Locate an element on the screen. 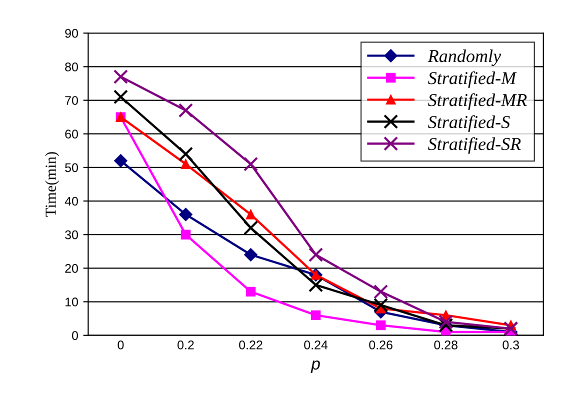 The height and width of the screenshot is (414, 569). x-tick-label: 0.3 is located at coordinates (511, 345).